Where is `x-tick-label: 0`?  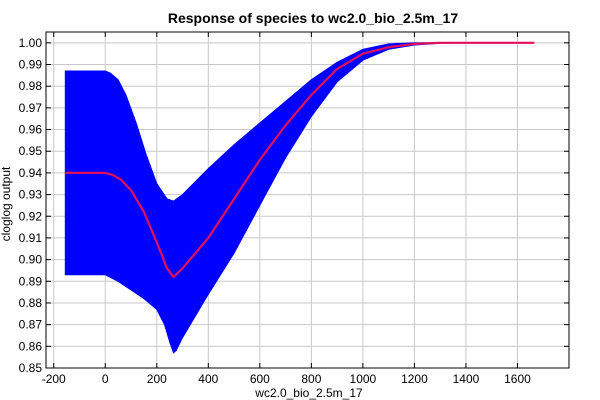
x-tick-label: 0 is located at coordinates (105, 379).